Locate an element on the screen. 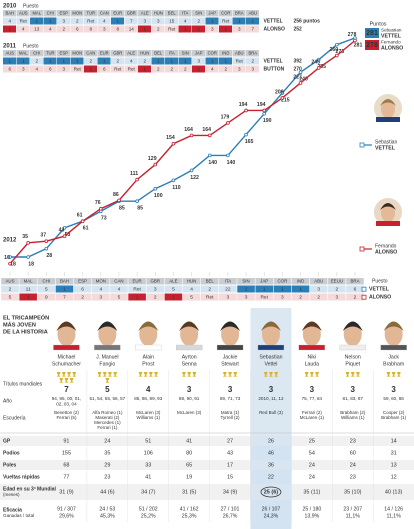  legend-value: 278 is located at coordinates (372, 45).